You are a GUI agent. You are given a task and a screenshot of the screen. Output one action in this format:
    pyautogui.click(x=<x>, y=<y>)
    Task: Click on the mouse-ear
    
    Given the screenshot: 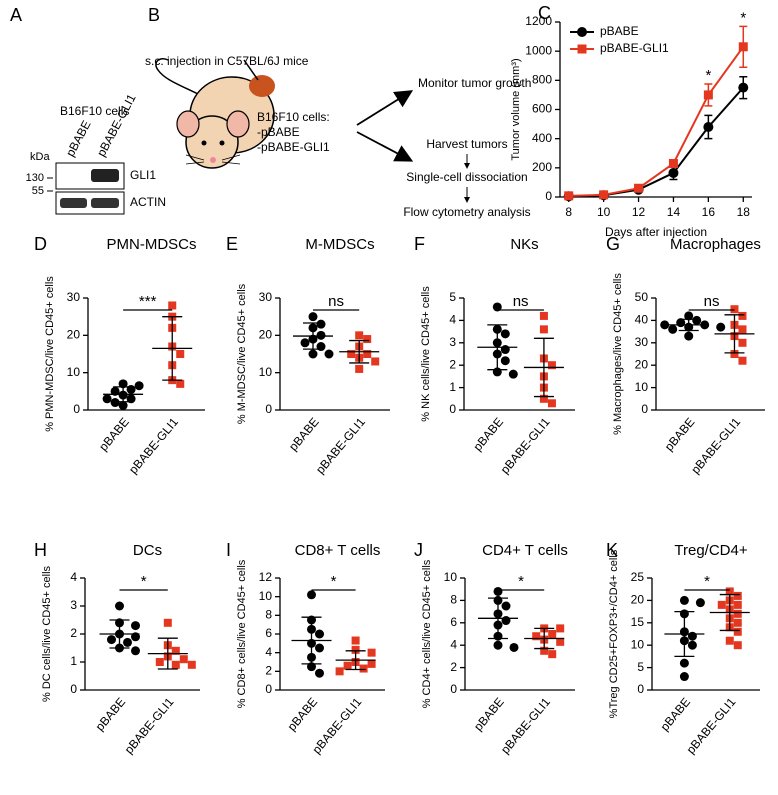 What is the action you would take?
    pyautogui.click(x=238, y=124)
    